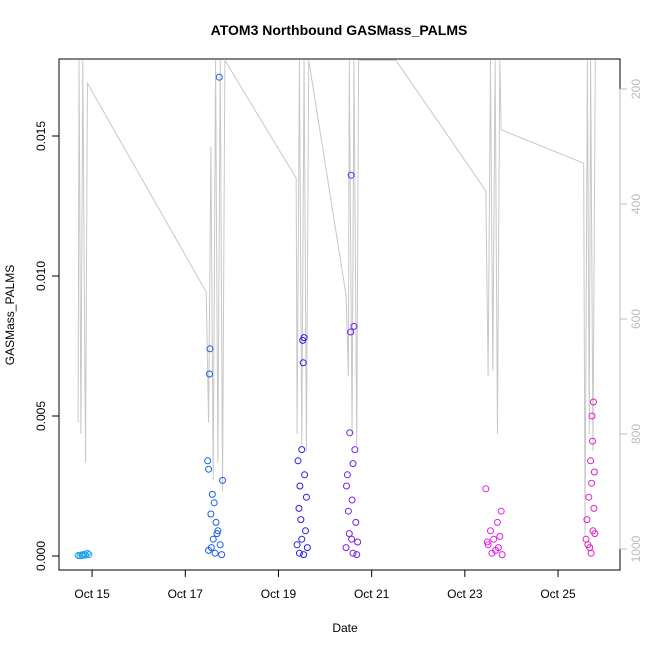  I want to click on x-axis-label: Date, so click(345, 628).